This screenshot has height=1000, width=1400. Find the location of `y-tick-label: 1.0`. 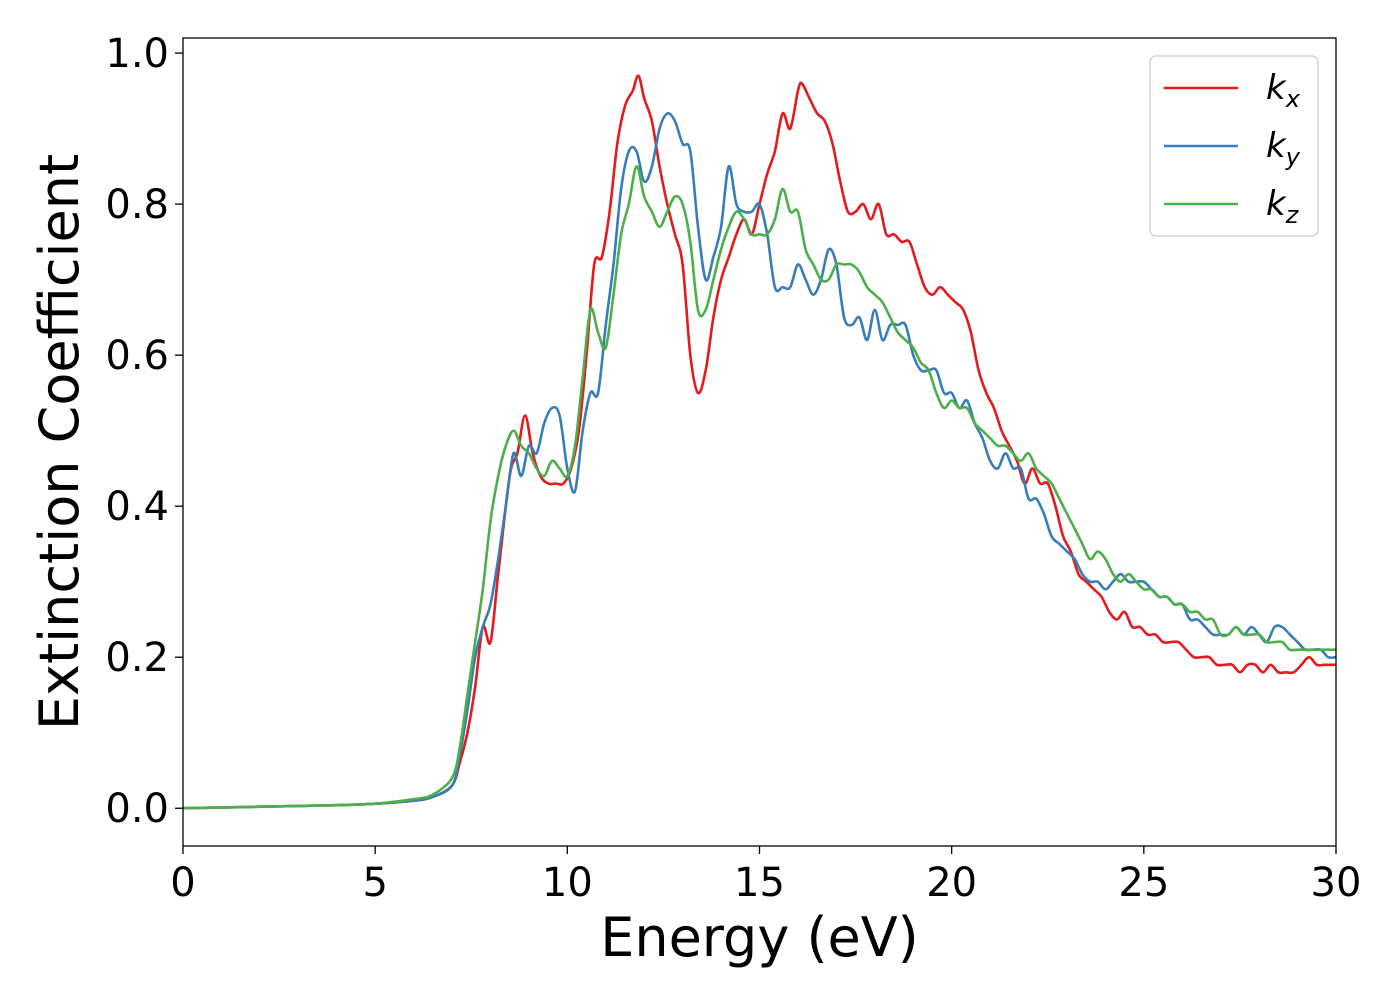

y-tick-label: 1.0 is located at coordinates (137, 54).